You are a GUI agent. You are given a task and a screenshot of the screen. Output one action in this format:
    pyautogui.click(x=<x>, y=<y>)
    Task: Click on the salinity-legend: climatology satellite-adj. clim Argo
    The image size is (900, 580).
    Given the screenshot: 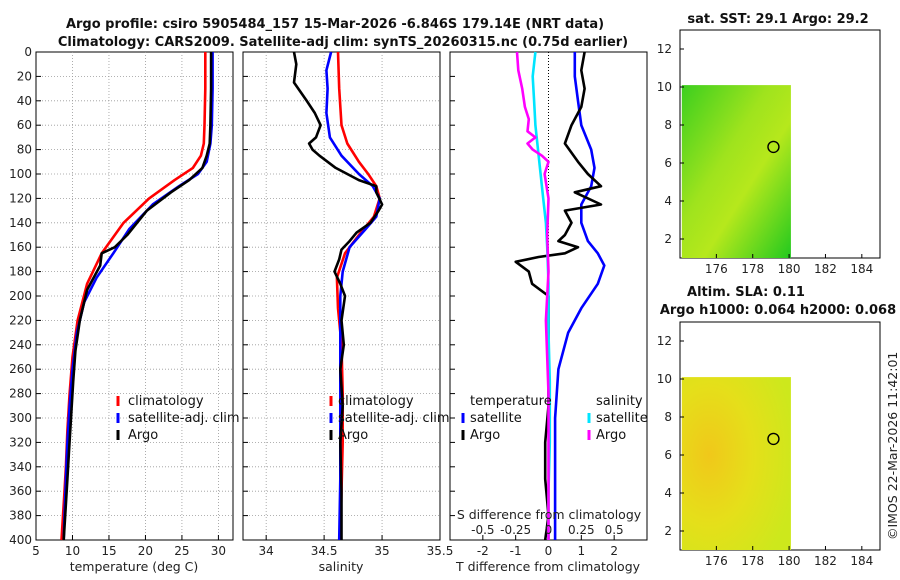 What is the action you would take?
    pyautogui.click(x=389, y=418)
    